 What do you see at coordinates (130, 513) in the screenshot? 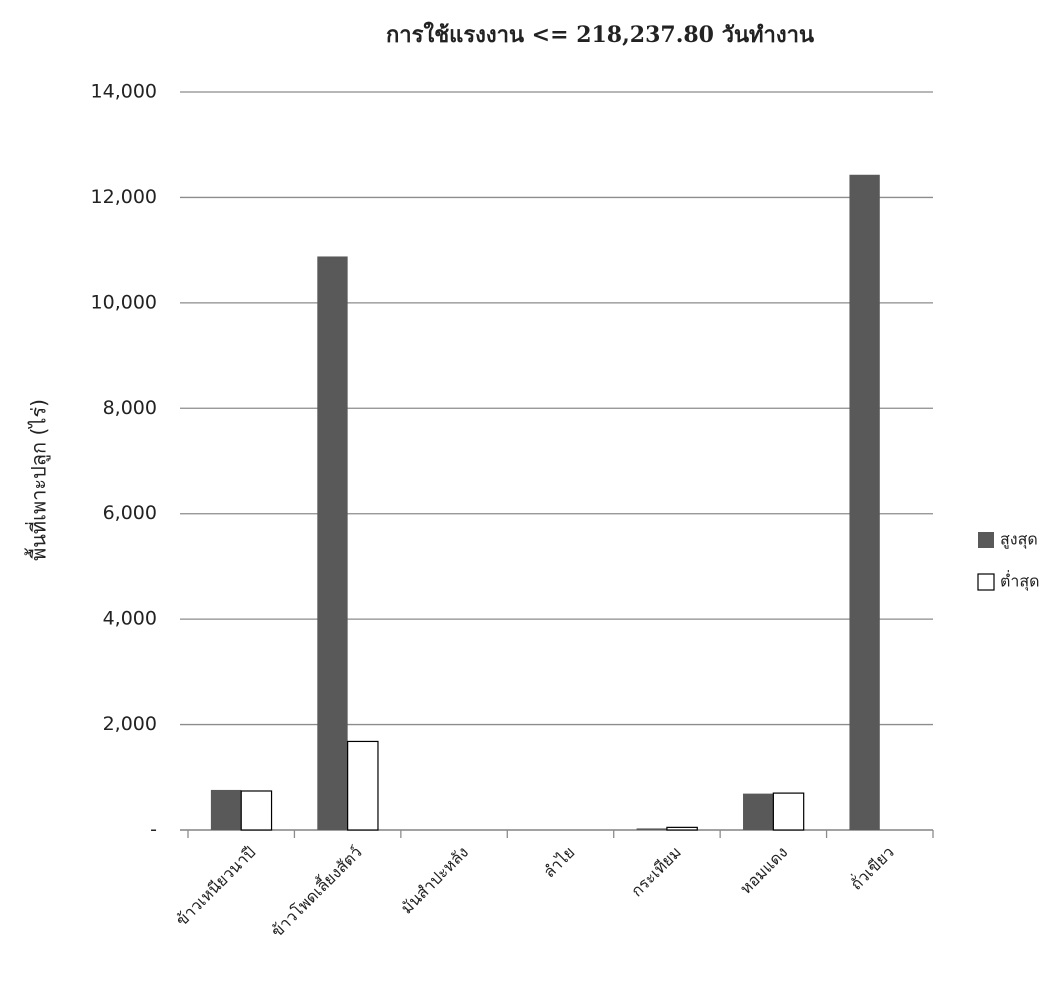
I see `y-tick-label: 6,000` at bounding box center [130, 513].